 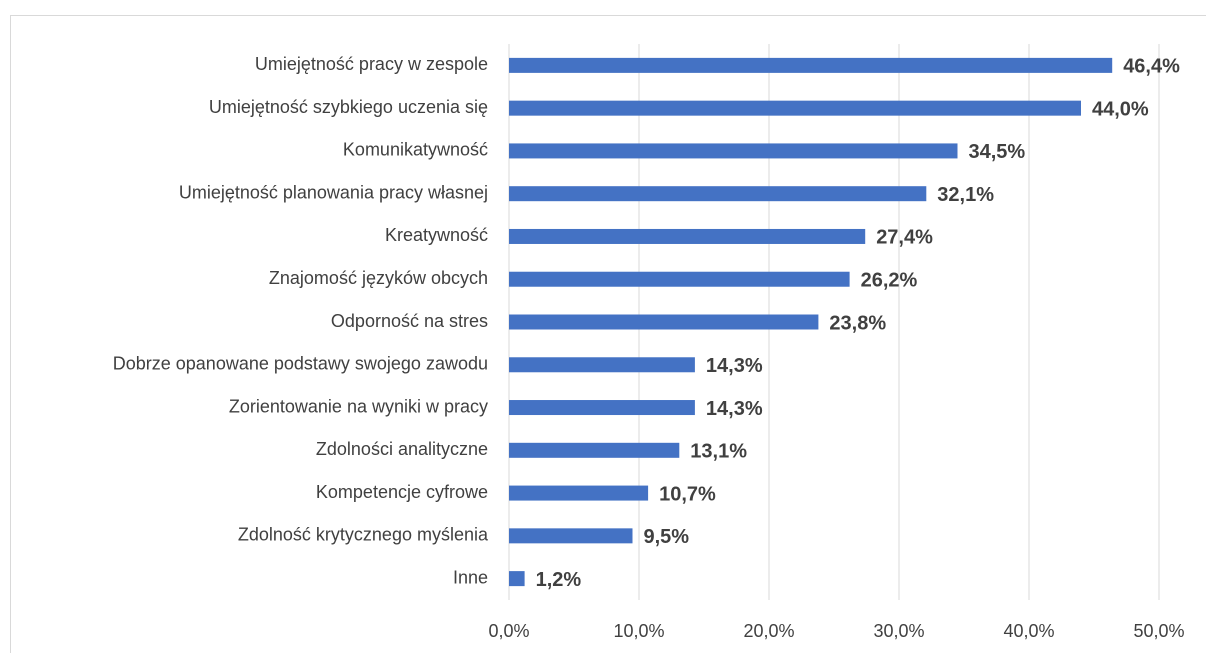 What do you see at coordinates (348, 107) in the screenshot?
I see `y-tick-label: Umiejętność szybkiego uczenia się` at bounding box center [348, 107].